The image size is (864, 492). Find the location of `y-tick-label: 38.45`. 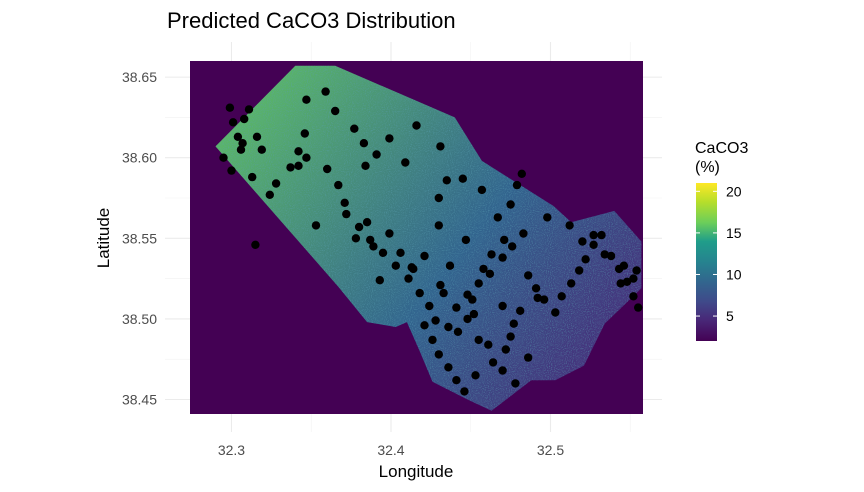

y-tick-label: 38.45 is located at coordinates (139, 399).